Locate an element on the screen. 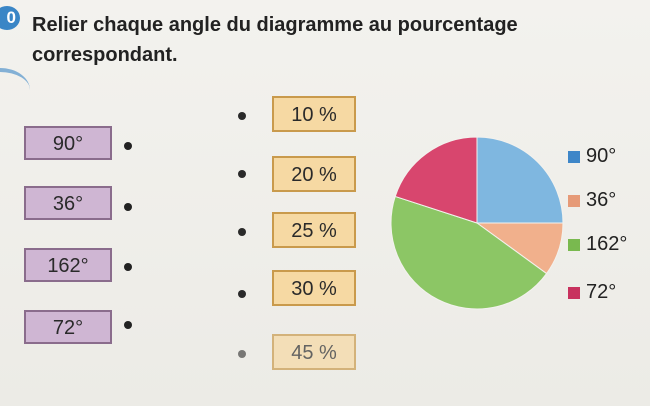  legend-item-72: 72° is located at coordinates (592, 292).